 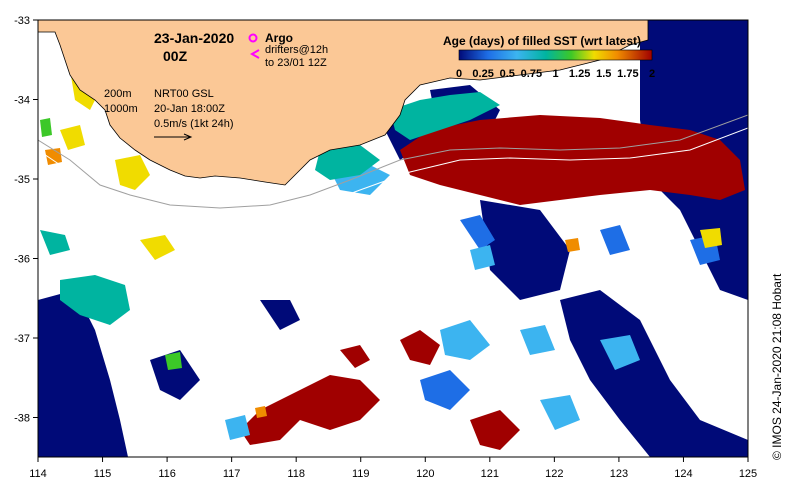 I want to click on x-tick-label: 125, so click(x=748, y=474).